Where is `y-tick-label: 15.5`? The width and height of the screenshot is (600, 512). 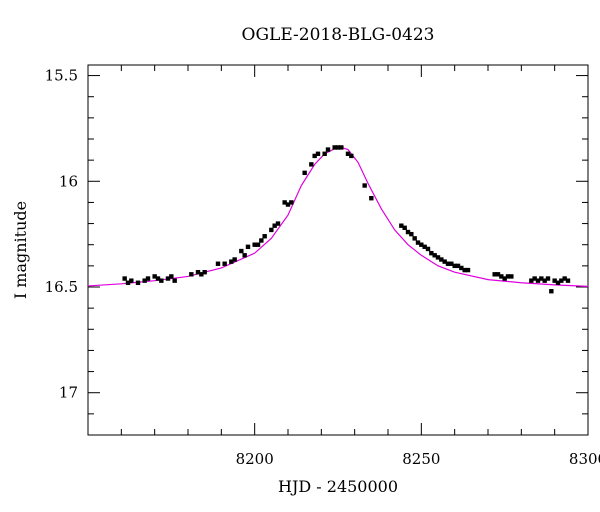
y-tick-label: 15.5 is located at coordinates (61, 76).